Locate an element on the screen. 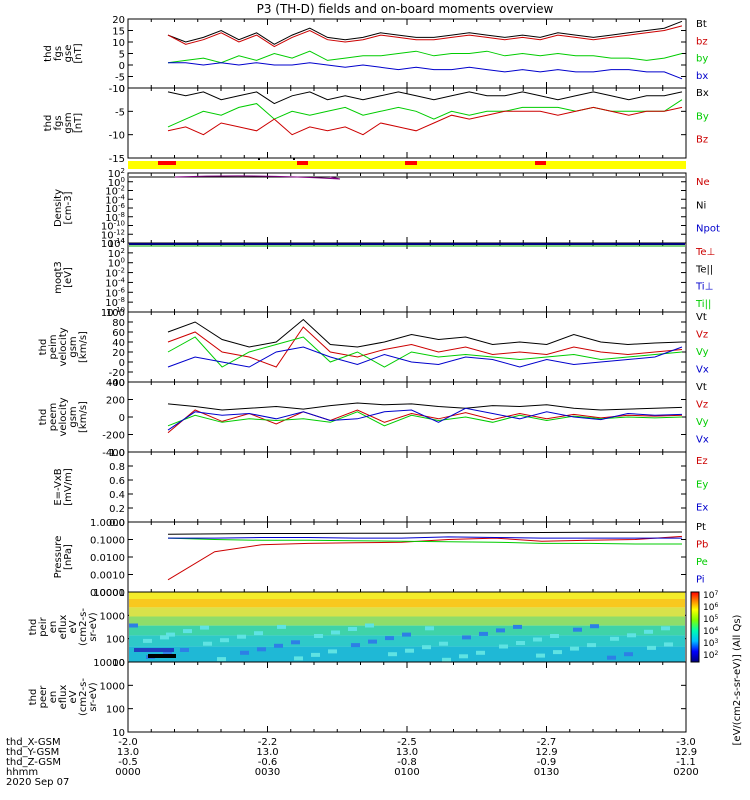 This screenshot has width=750, height=800. y-tick-label: 80 is located at coordinates (118, 323).